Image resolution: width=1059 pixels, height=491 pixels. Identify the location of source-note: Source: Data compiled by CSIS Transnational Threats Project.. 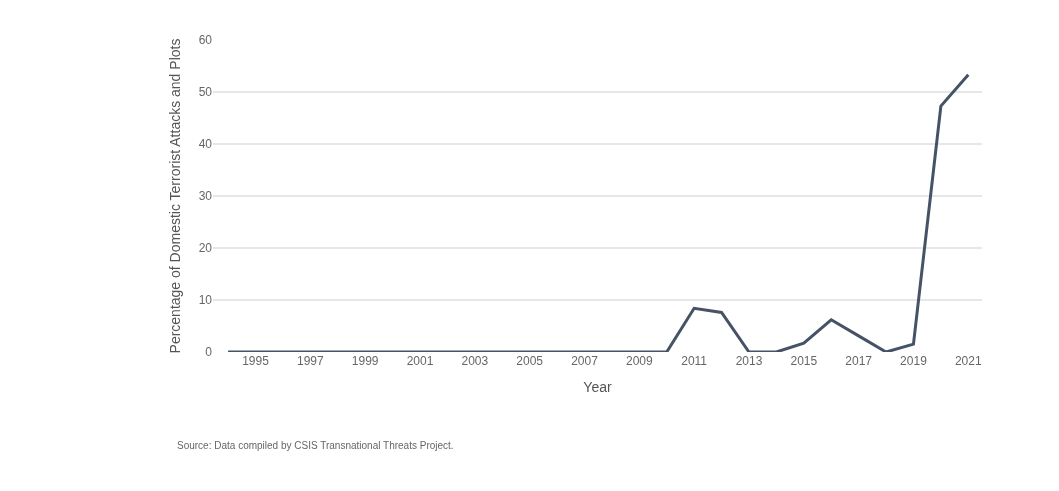
(315, 445).